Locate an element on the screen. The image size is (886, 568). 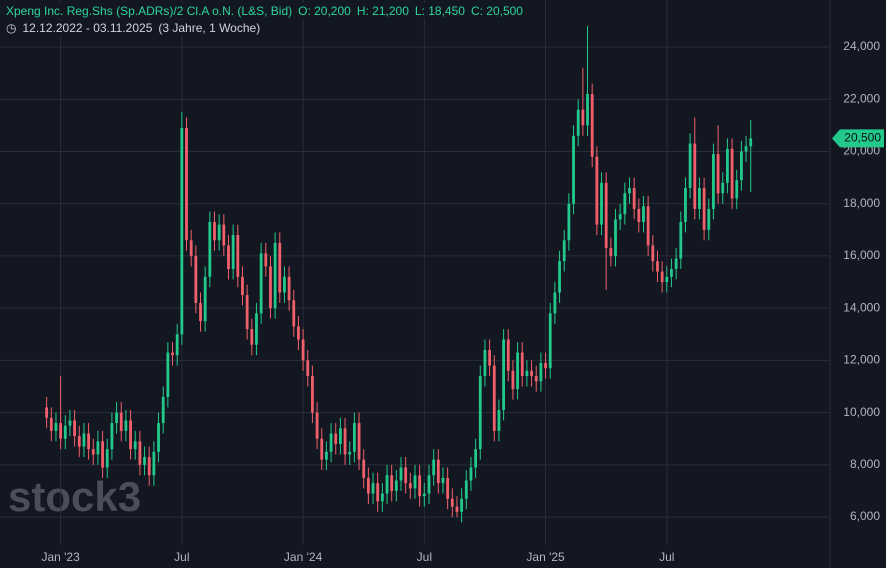
y-tick-label: 10,000 is located at coordinates (861, 412).